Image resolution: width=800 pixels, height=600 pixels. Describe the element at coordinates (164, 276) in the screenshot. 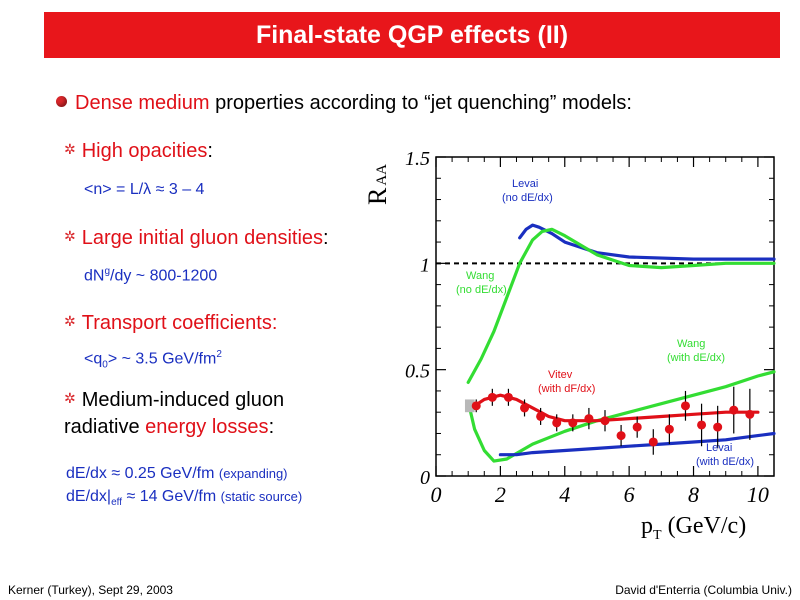

I see `value-text: /dy ~ 800-1200` at that location.